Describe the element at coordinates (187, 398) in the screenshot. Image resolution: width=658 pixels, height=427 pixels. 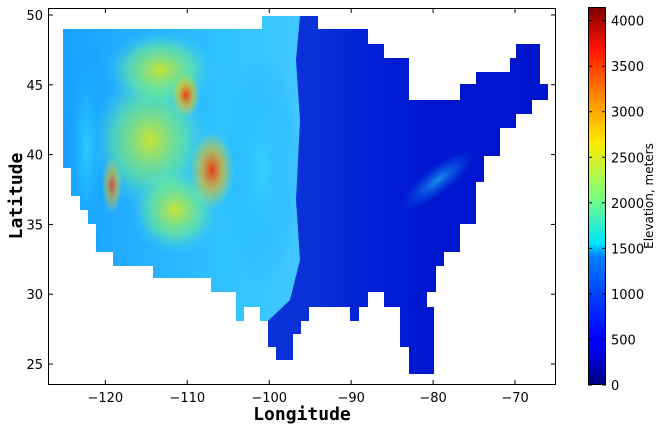
I see `x-tick-label: −110` at that location.